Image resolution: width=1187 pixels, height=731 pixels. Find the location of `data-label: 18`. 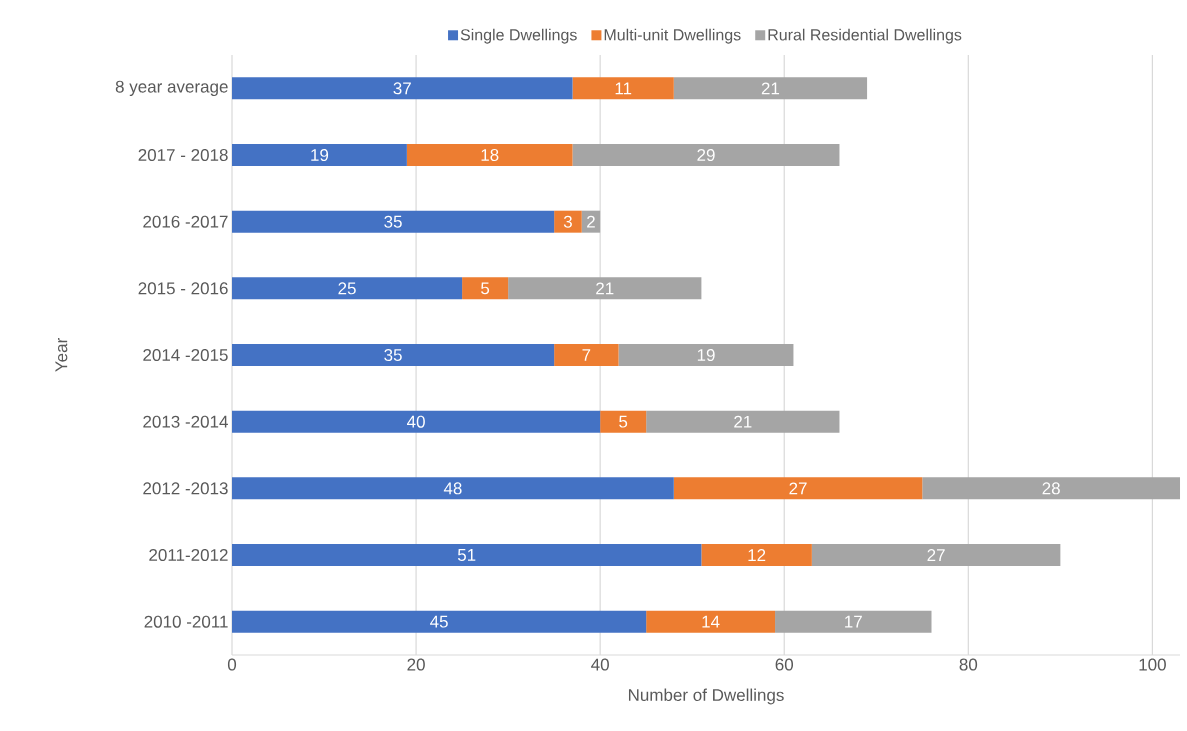

data-label: 18 is located at coordinates (490, 155).